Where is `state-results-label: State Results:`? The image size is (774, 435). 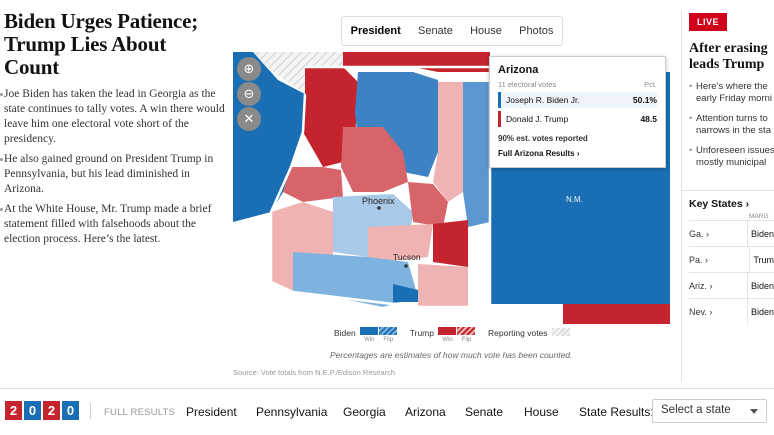 state-results-label: State Results: is located at coordinates (616, 412).